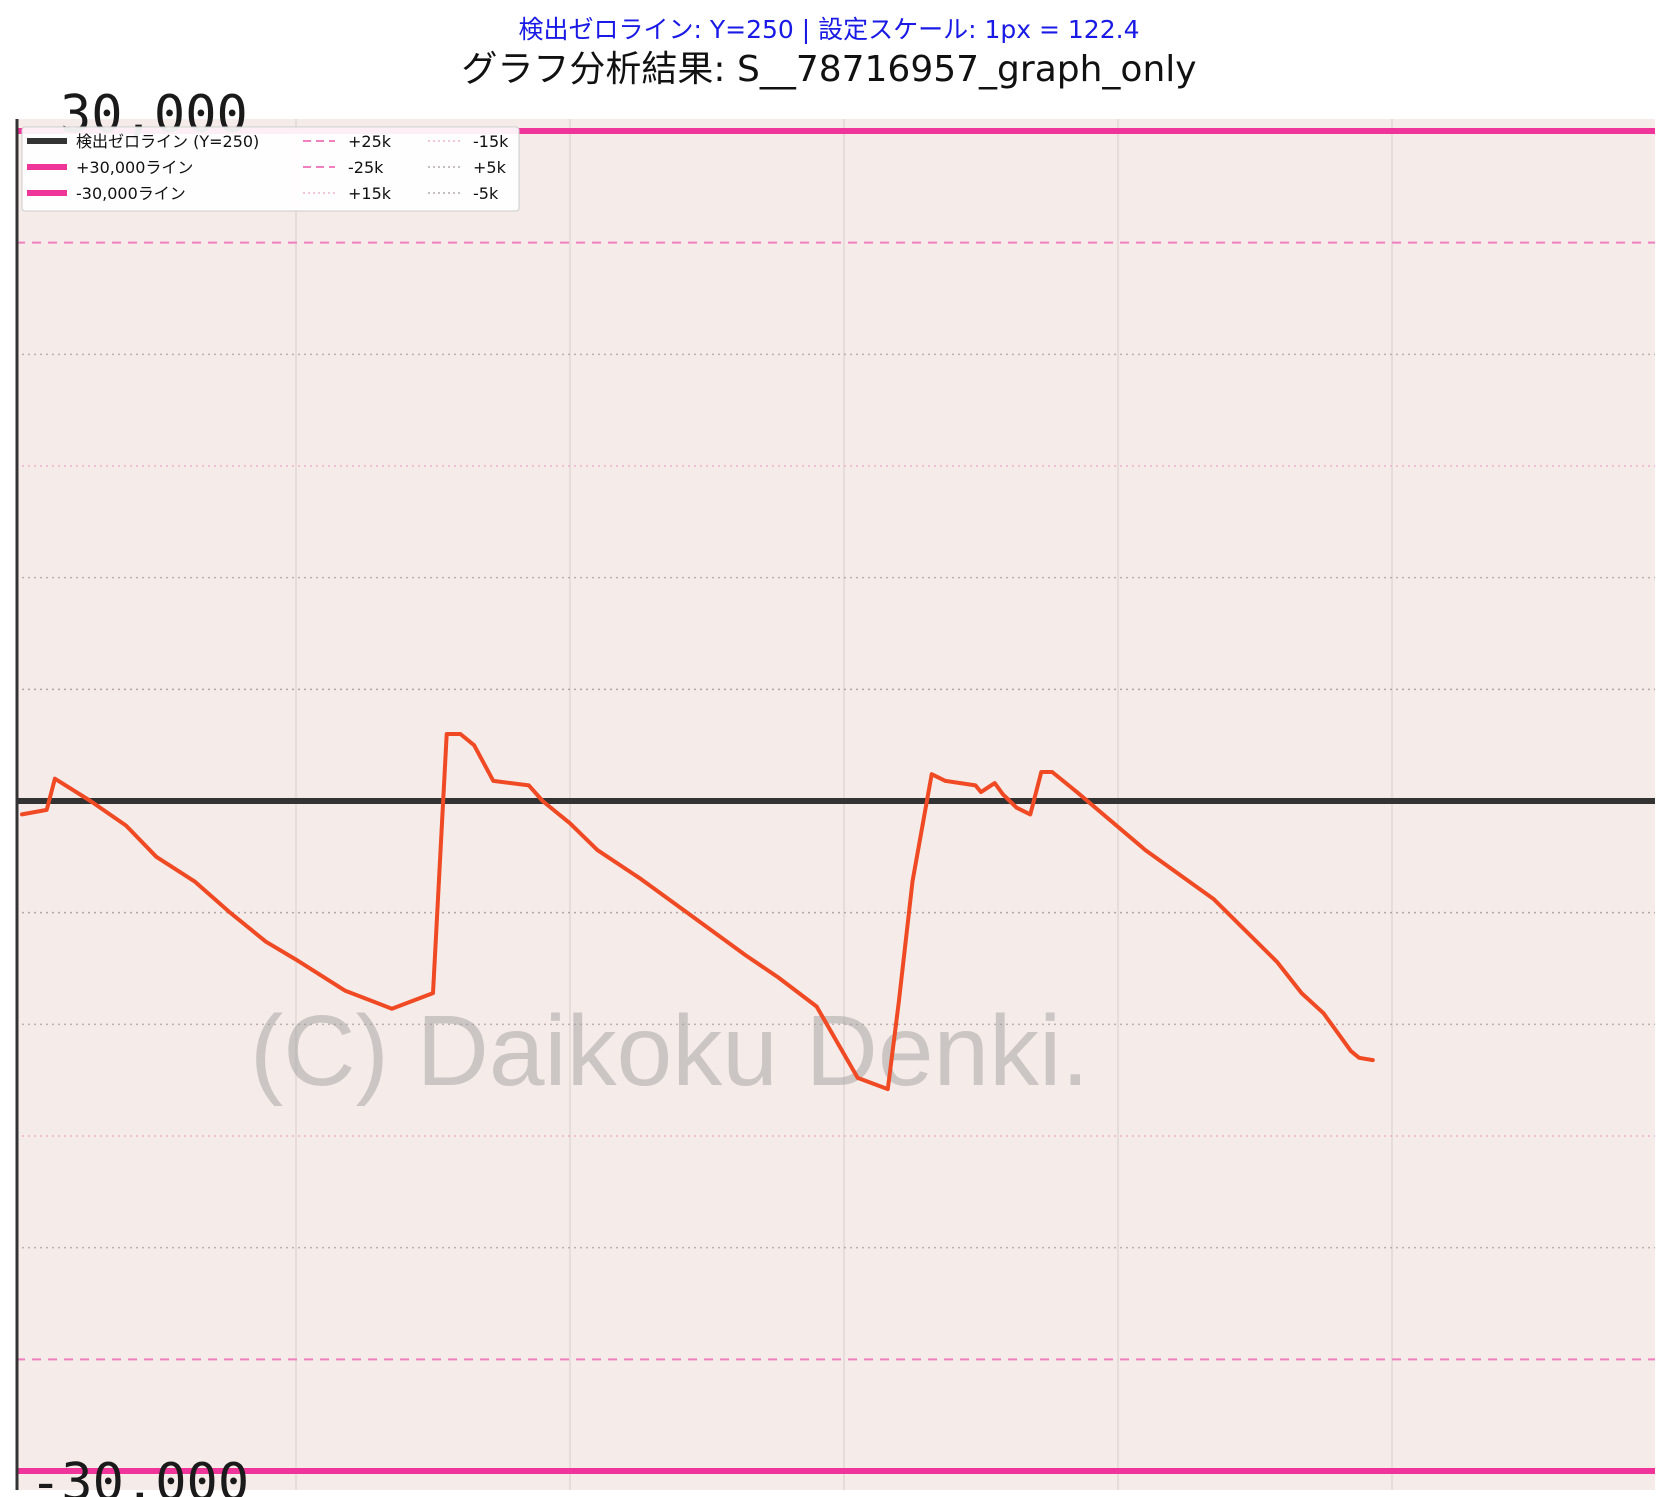  What do you see at coordinates (669, 1051) in the screenshot?
I see `watermark: (C) Daikoku Denki.` at bounding box center [669, 1051].